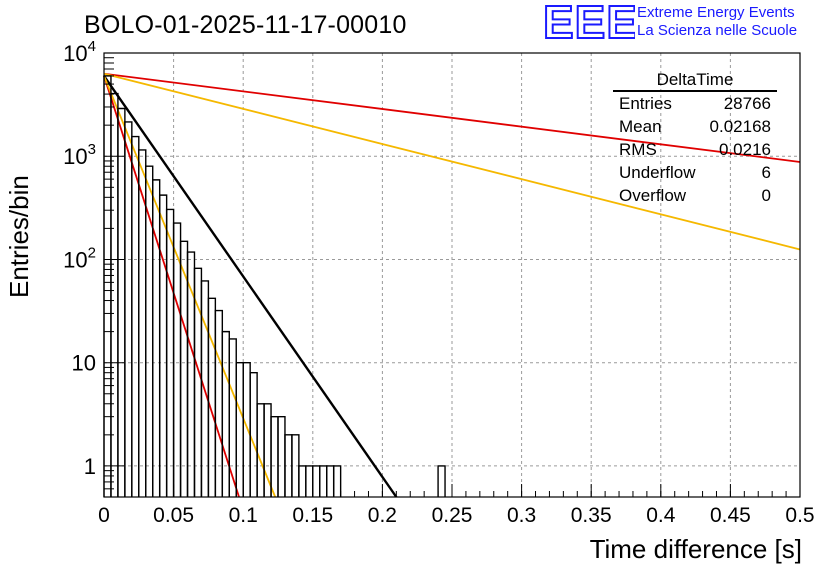  Describe the element at coordinates (104, 515) in the screenshot. I see `x-tick-label: 0` at that location.